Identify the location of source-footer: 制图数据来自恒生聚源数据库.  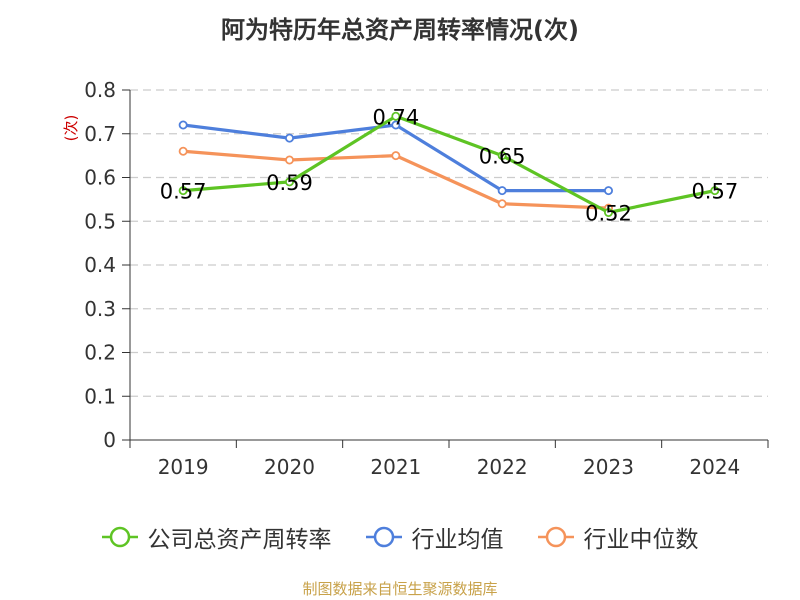
(400, 589).